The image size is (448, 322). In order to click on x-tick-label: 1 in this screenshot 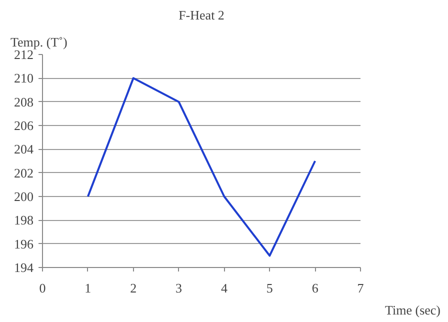, I will do `click(88, 288)`.